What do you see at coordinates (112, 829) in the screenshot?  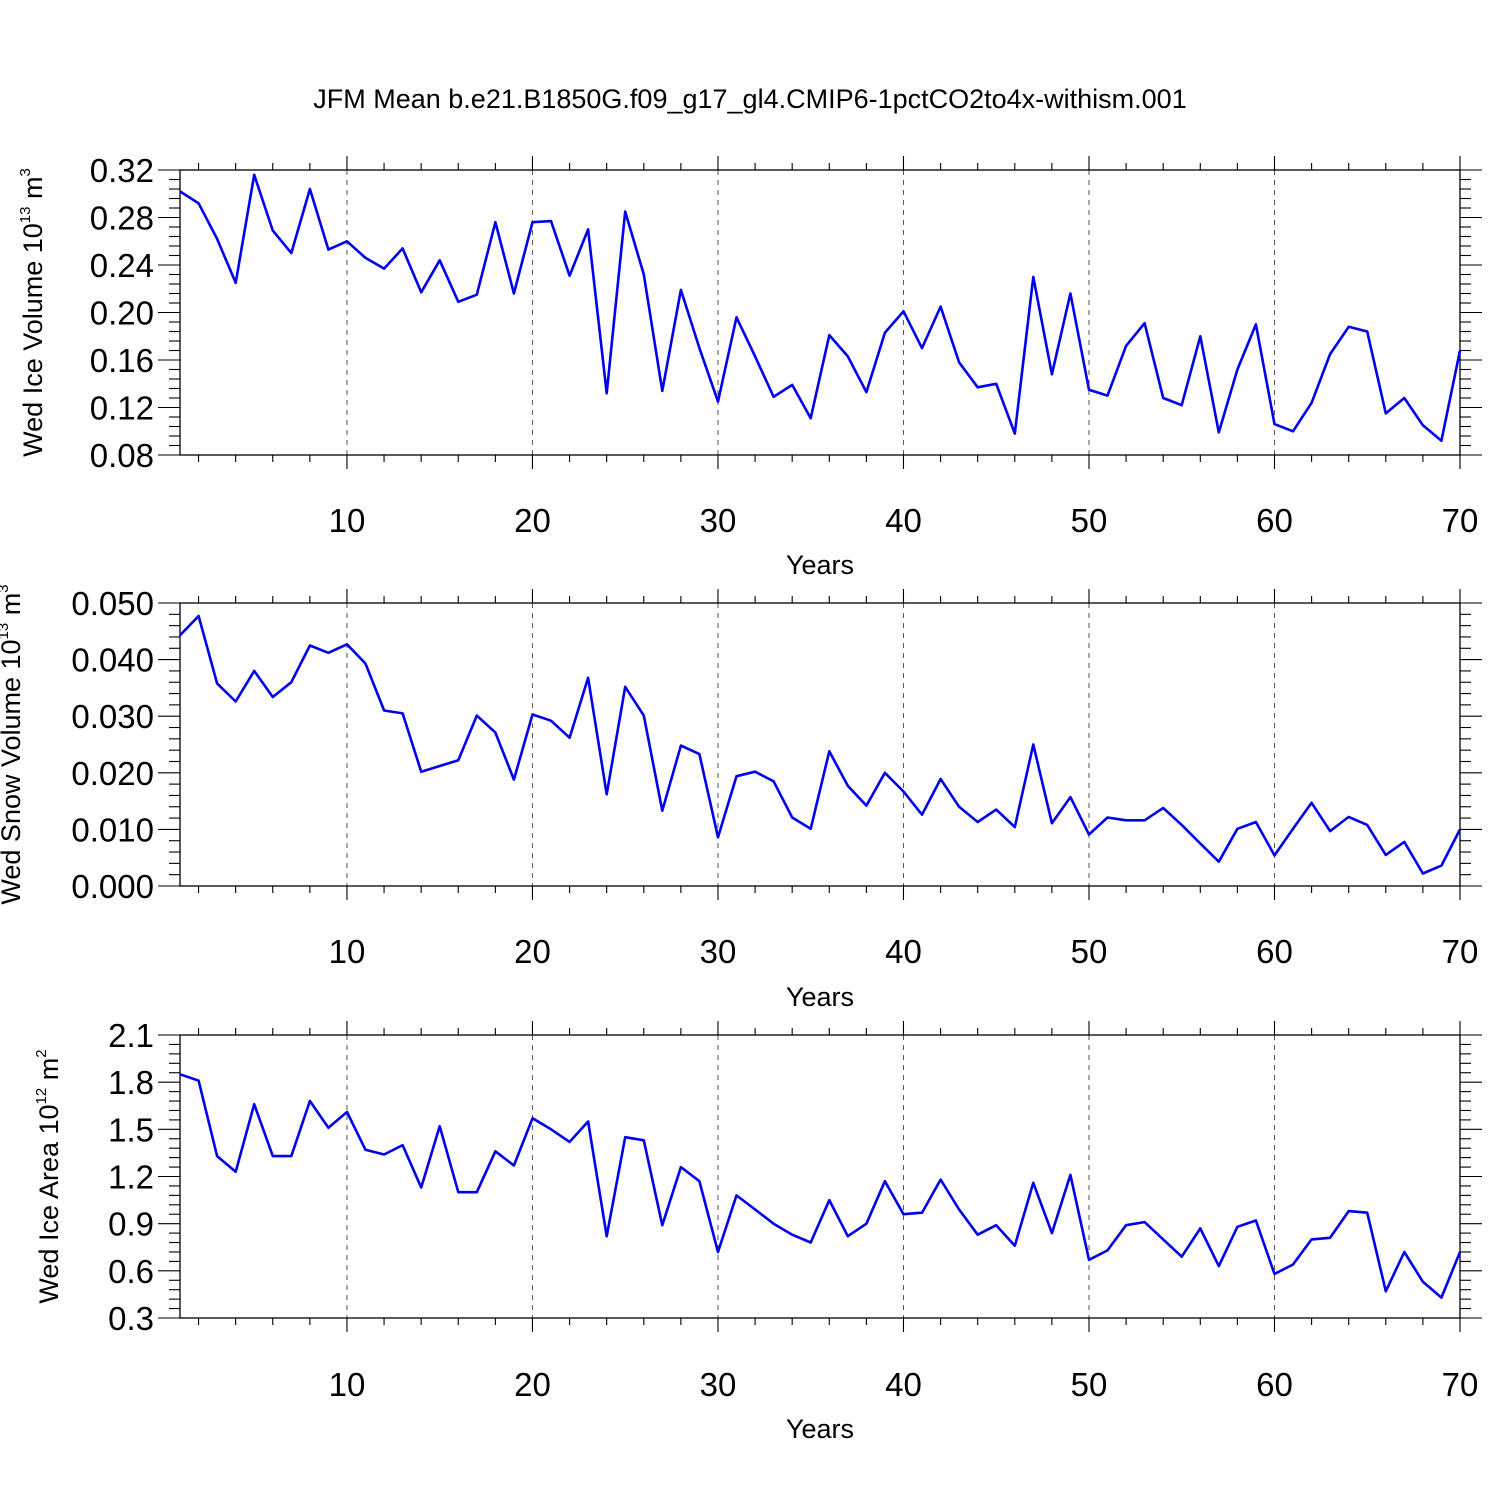 I see `y-tick-label: 0.010` at bounding box center [112, 829].